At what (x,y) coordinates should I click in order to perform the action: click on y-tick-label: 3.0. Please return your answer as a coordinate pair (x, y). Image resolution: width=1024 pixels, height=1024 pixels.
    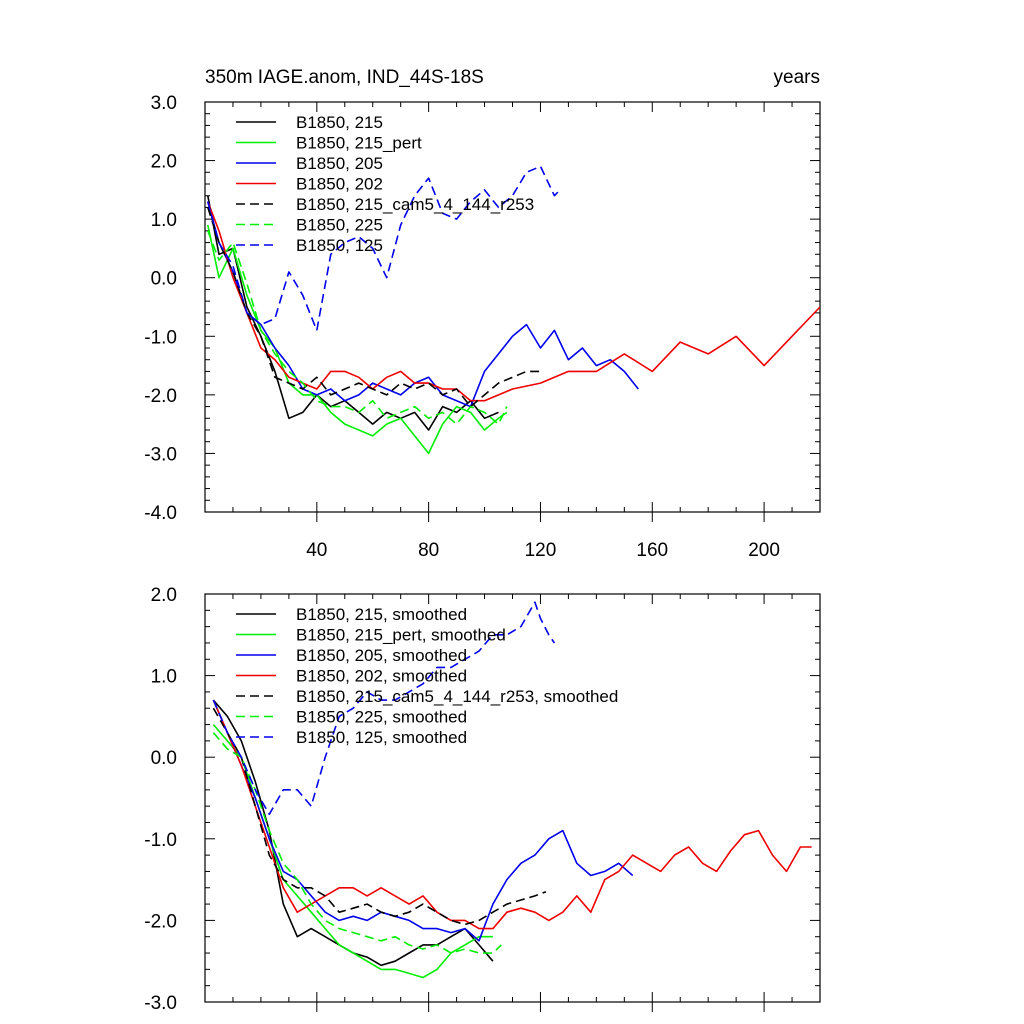
    Looking at the image, I should click on (164, 103).